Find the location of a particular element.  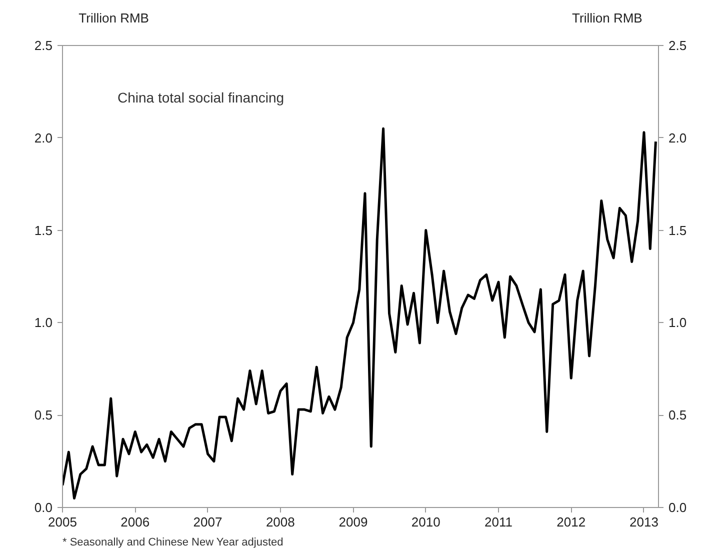

x-tick-label: 2012 is located at coordinates (571, 522).